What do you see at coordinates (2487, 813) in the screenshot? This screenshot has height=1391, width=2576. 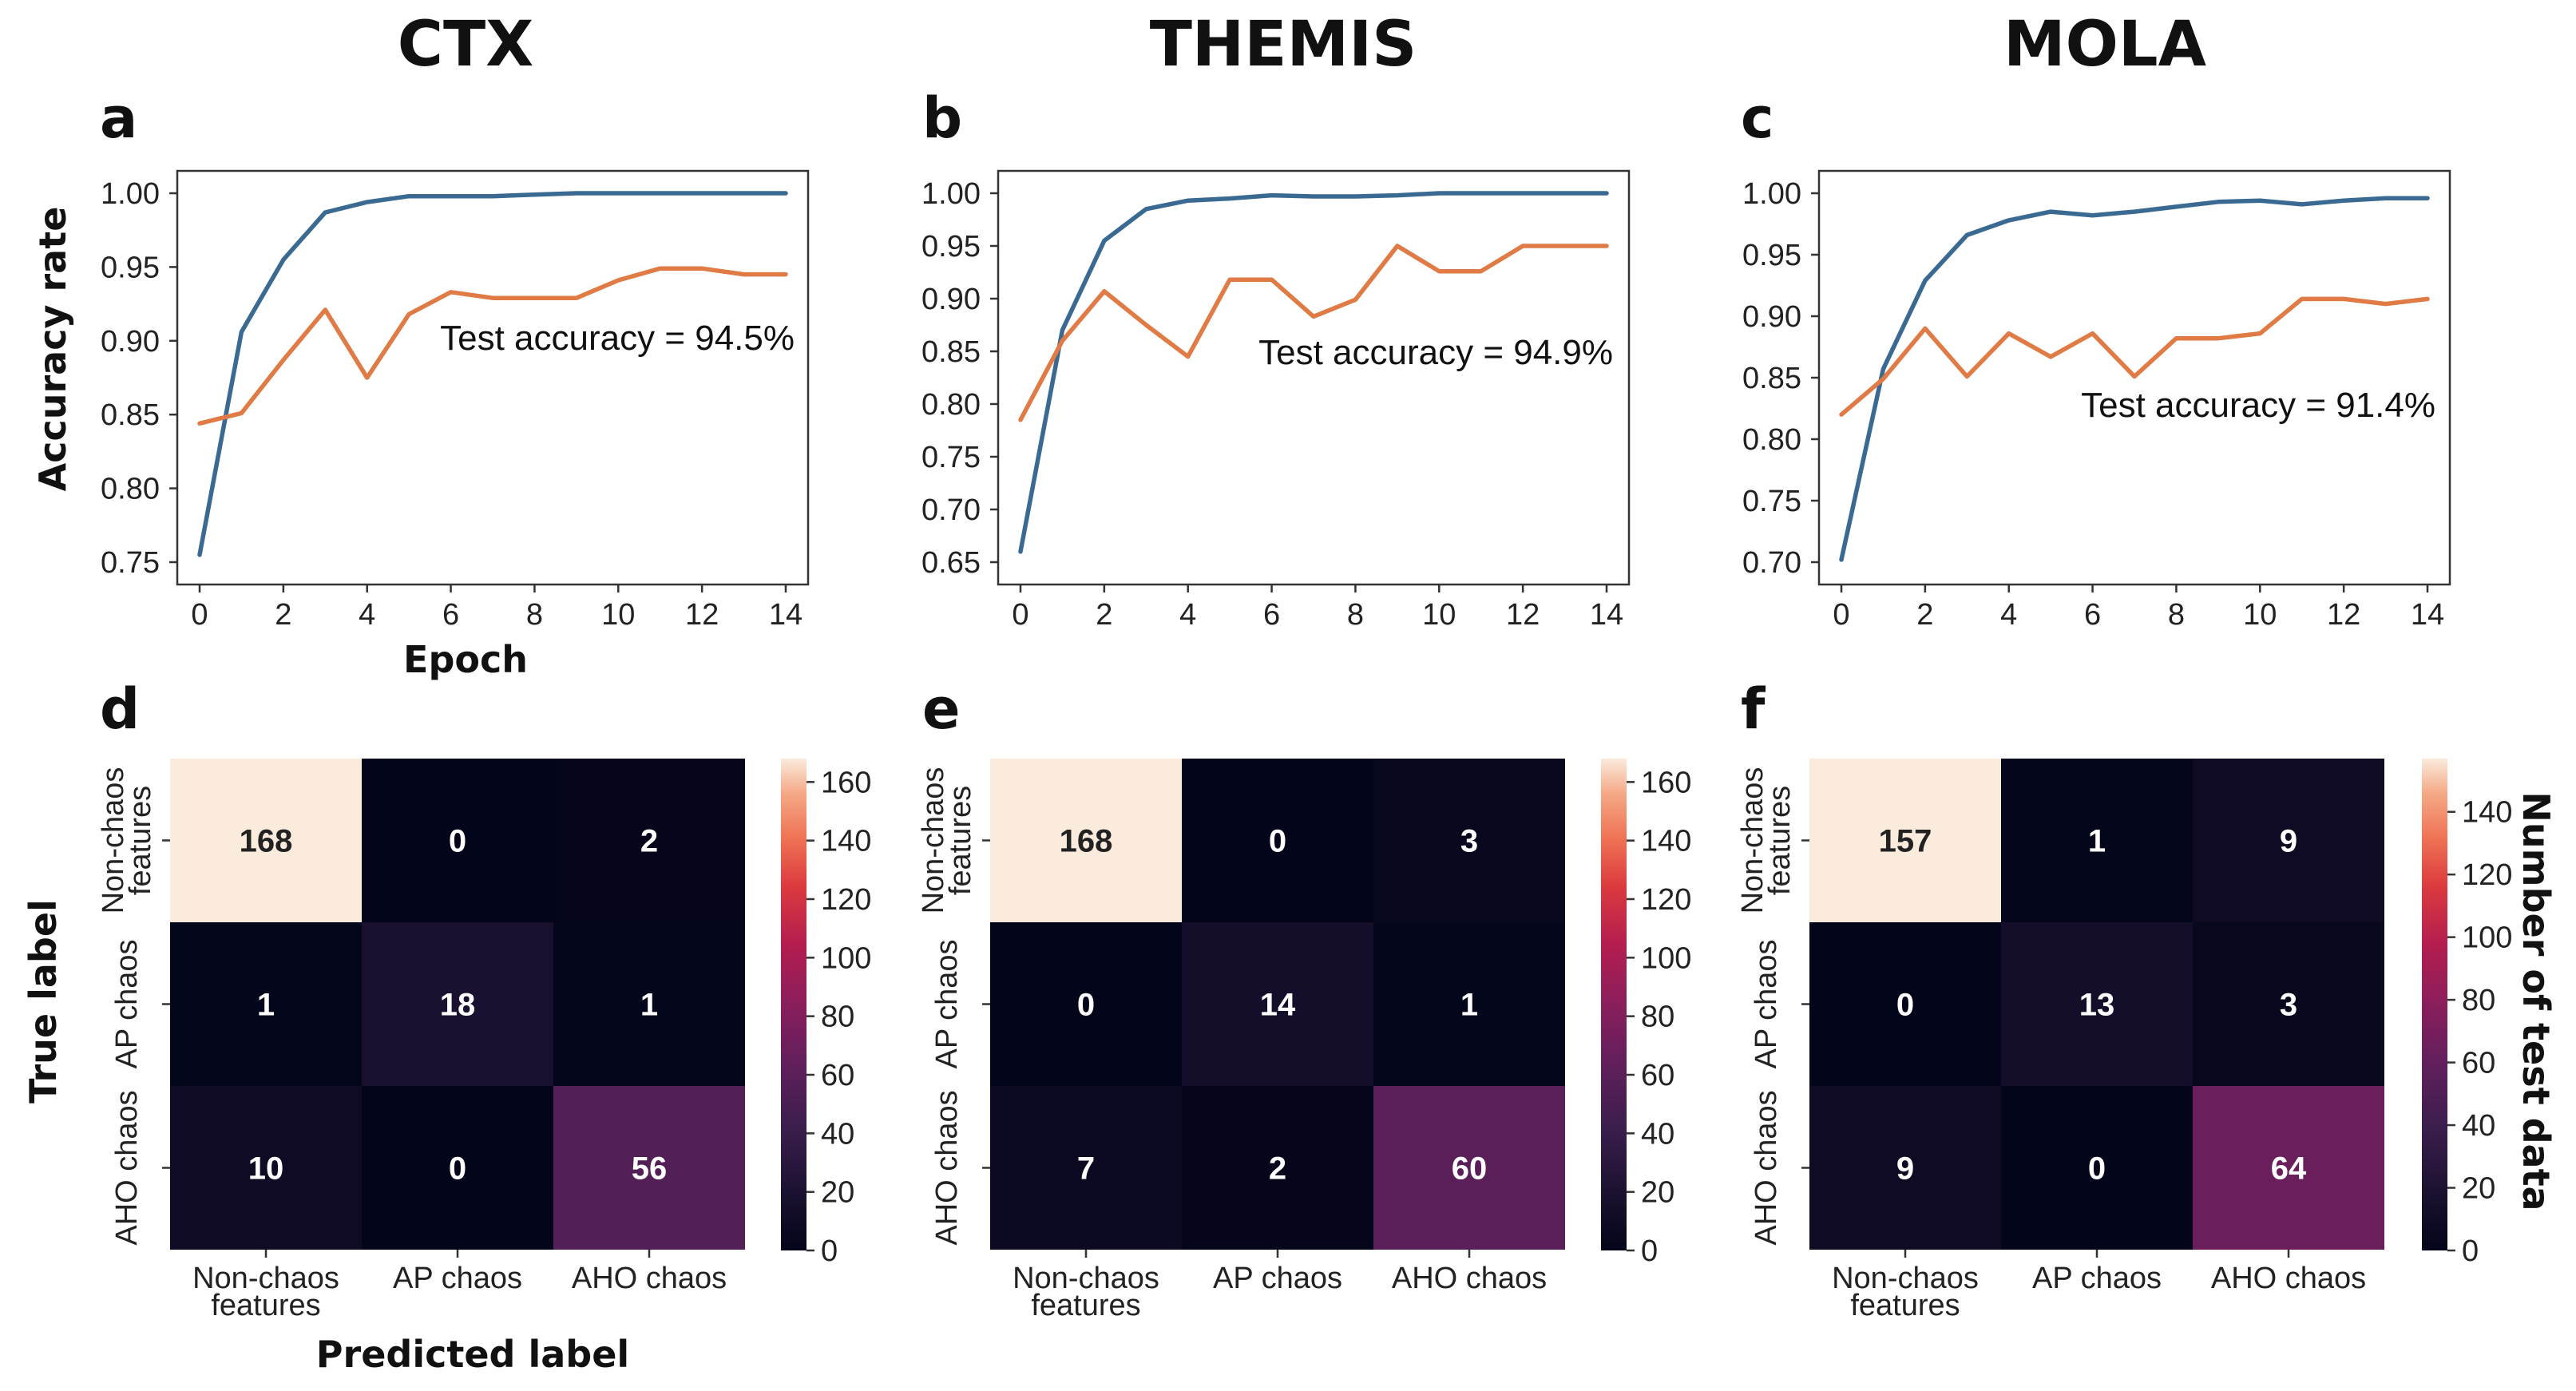 I see `colorbar-tick-label-f-7: 140` at bounding box center [2487, 813].